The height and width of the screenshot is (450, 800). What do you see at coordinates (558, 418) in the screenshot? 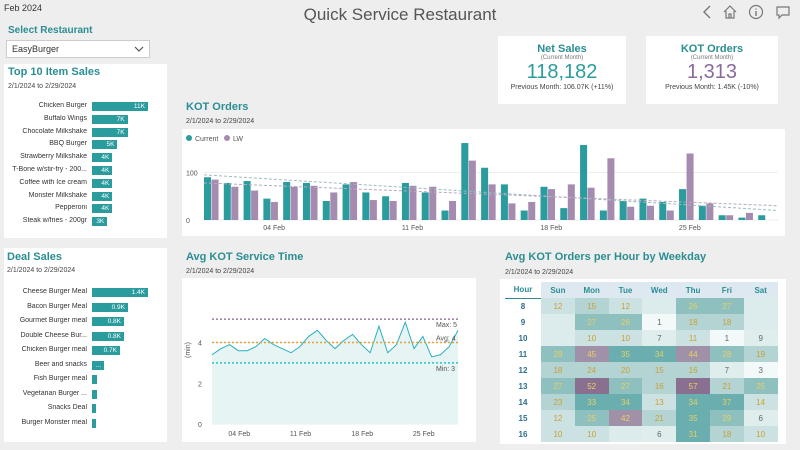
I see `heatmap-cell: 12` at bounding box center [558, 418].